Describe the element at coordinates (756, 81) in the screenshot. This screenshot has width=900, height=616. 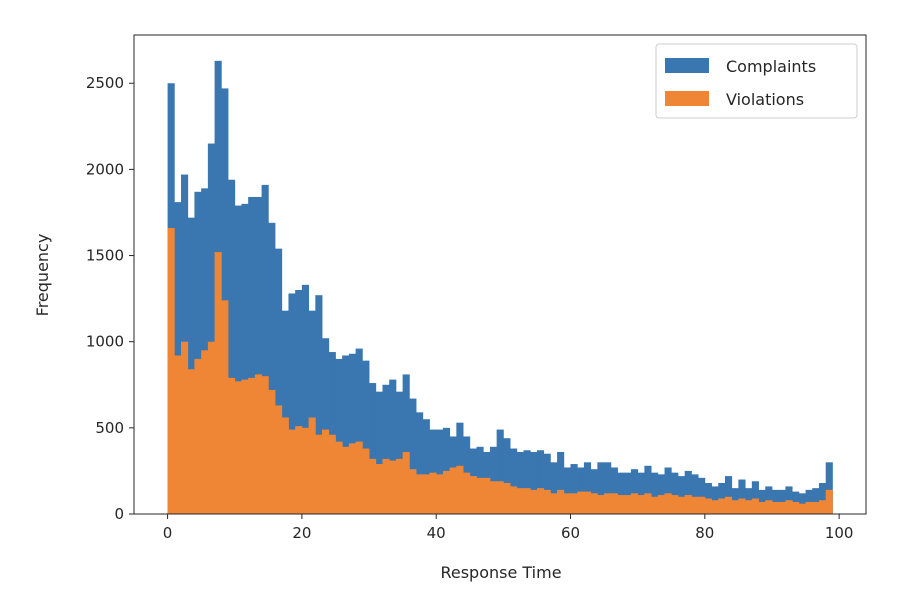
I see `legend: Complaints Violations` at that location.